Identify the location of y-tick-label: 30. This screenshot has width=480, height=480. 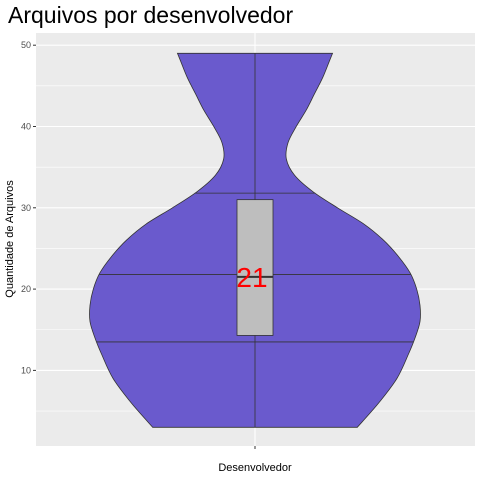
(26, 208).